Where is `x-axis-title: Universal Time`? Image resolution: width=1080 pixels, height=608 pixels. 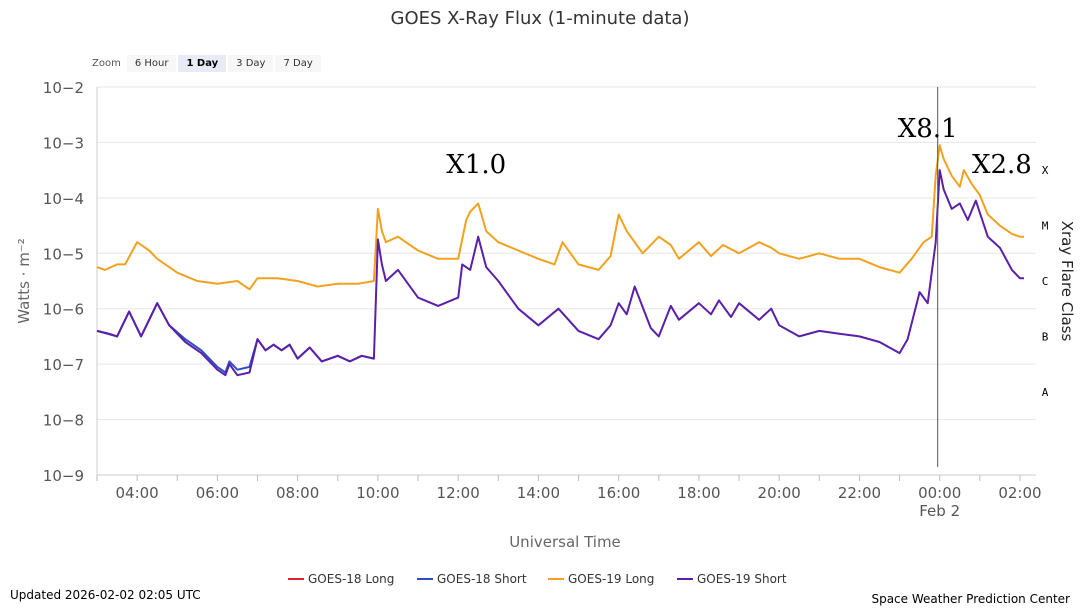 x-axis-title: Universal Time is located at coordinates (565, 542).